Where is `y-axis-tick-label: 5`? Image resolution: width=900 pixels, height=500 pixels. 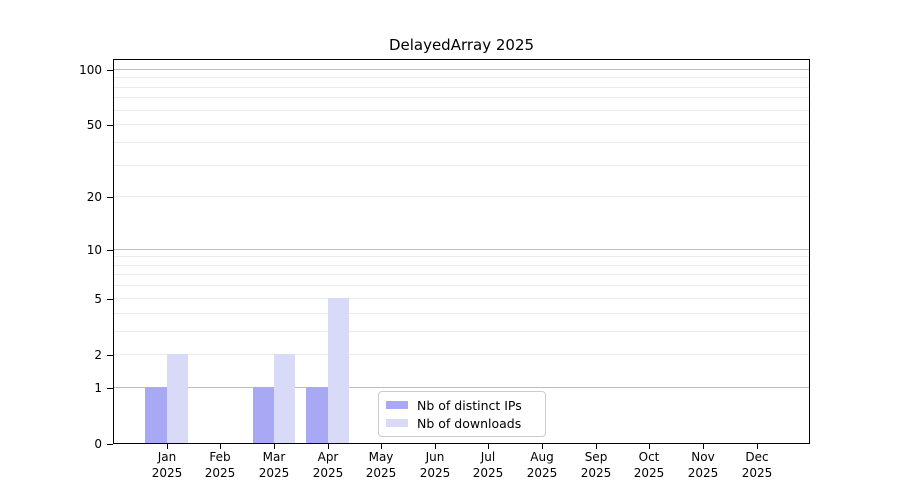 y-axis-tick-label: 5 is located at coordinates (98, 299).